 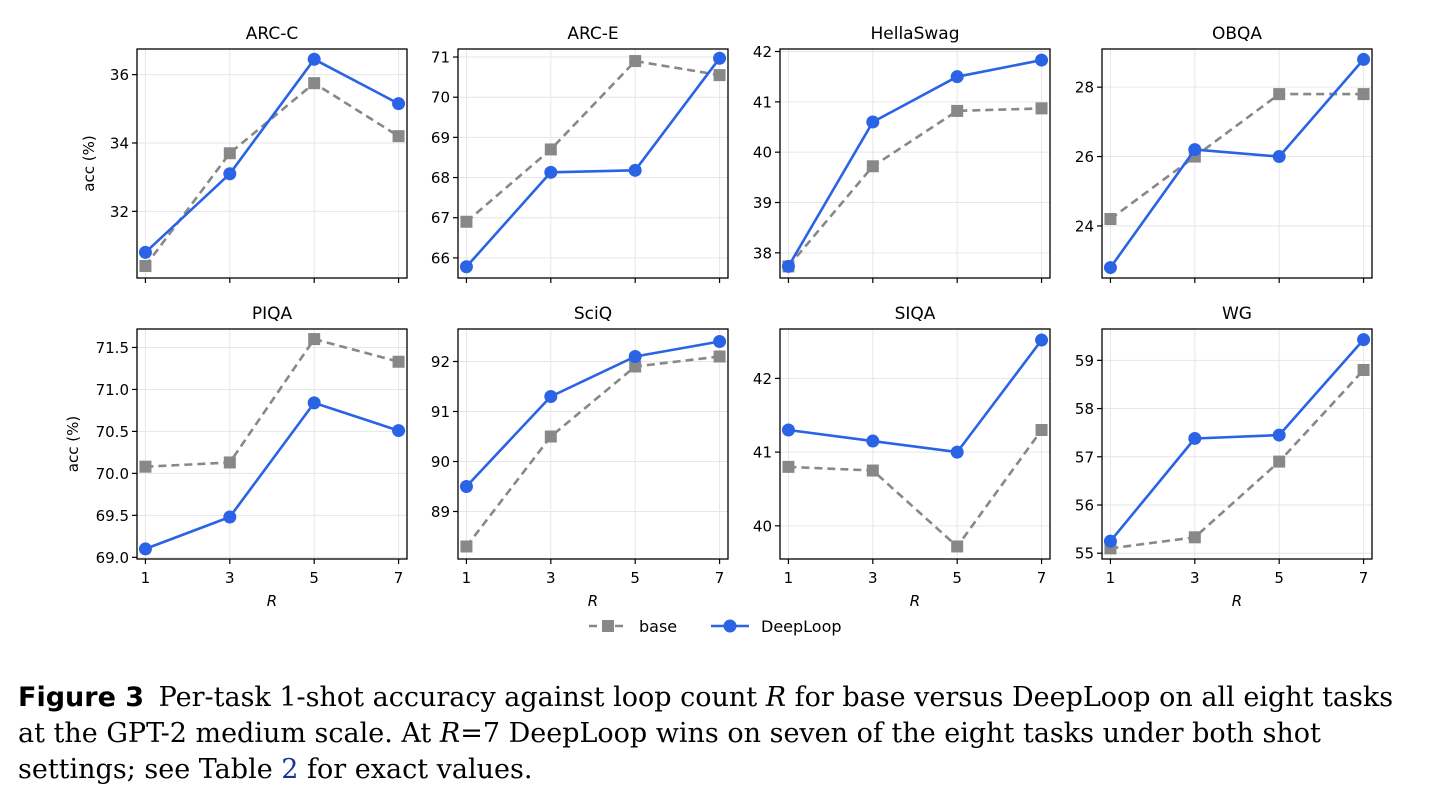 What do you see at coordinates (762, 102) in the screenshot?
I see `y-tick-label: 41` at bounding box center [762, 102].